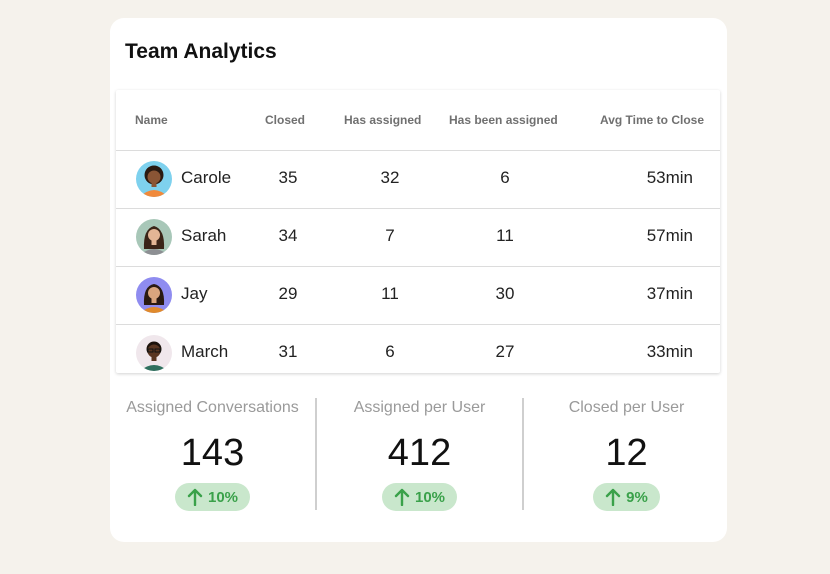 Image resolution: width=830 pixels, height=574 pixels. I want to click on stat-assigned-conversations: Assigned Conversations 143 10%, so click(212, 453).